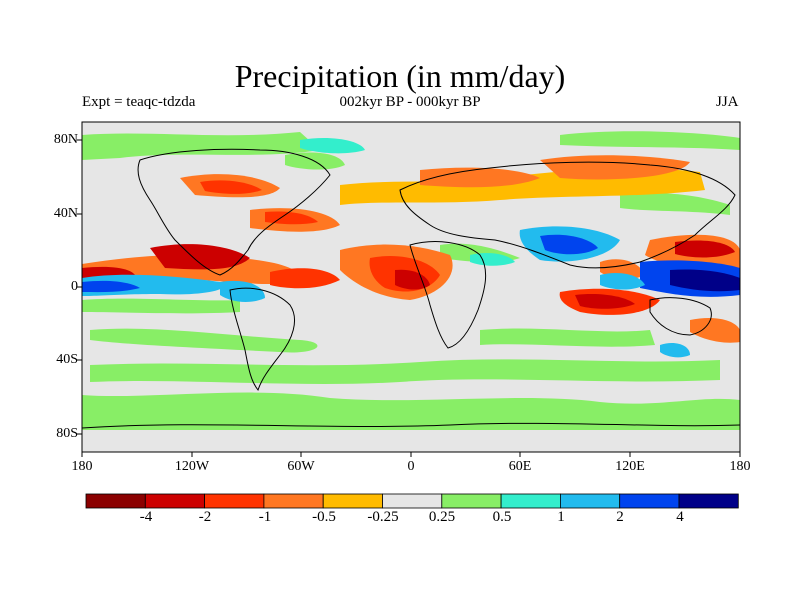 This screenshot has width=800, height=600. I want to click on season-label: JJA, so click(727, 102).